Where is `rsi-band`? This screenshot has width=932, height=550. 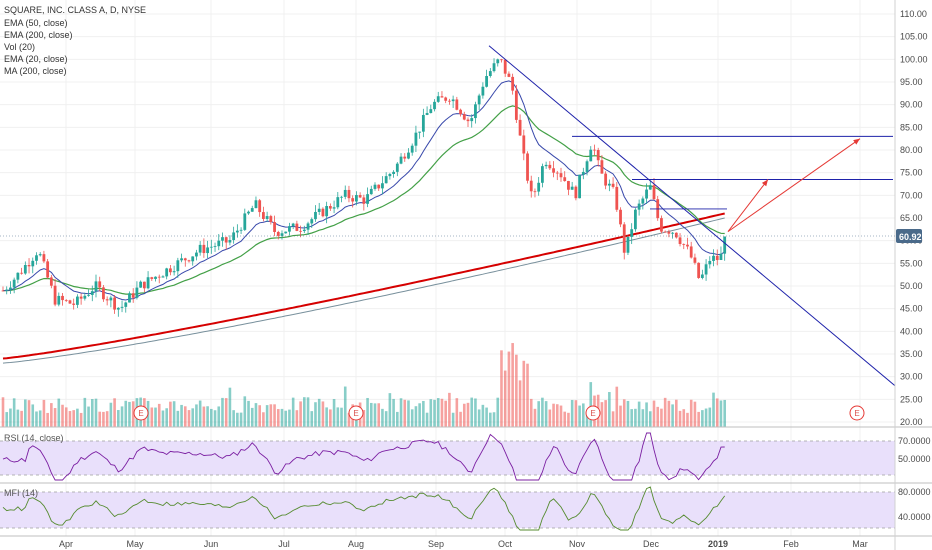
rsi-band is located at coordinates (447, 458).